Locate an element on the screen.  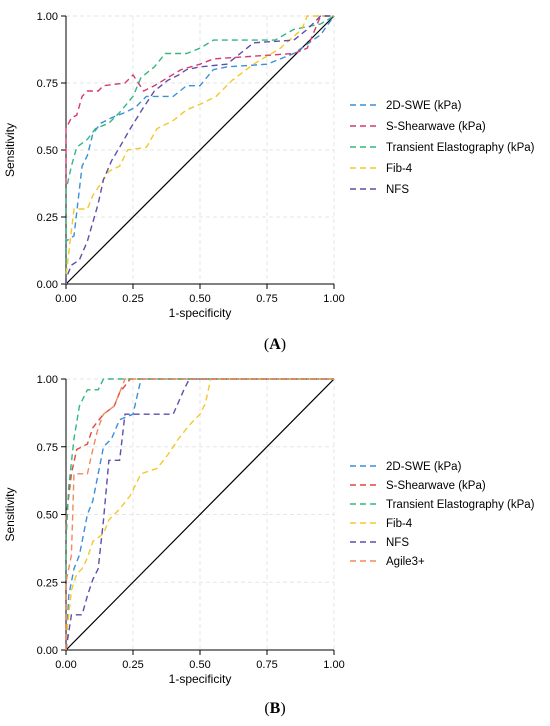
panel-label-a: (A) is located at coordinates (275, 344).